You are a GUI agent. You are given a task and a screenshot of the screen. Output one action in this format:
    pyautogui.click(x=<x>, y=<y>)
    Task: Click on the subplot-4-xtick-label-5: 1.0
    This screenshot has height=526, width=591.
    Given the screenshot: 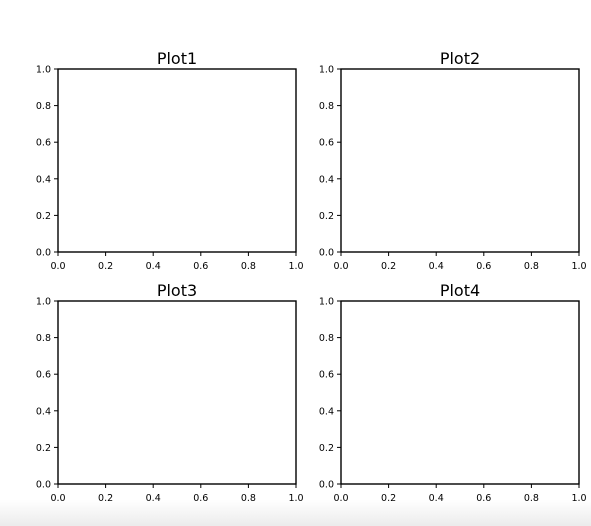 What is the action you would take?
    pyautogui.click(x=578, y=498)
    